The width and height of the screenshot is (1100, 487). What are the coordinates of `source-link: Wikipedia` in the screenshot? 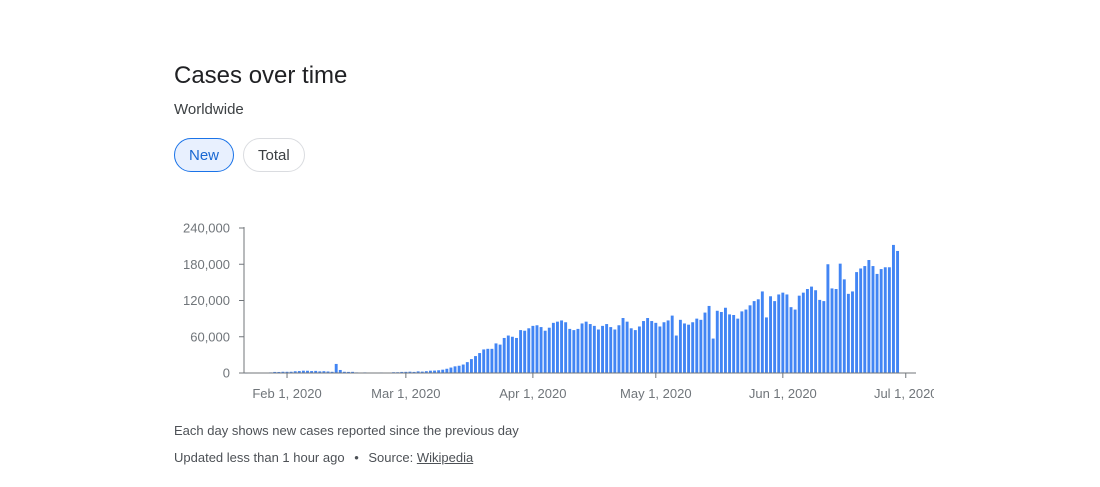 It's located at (445, 457).